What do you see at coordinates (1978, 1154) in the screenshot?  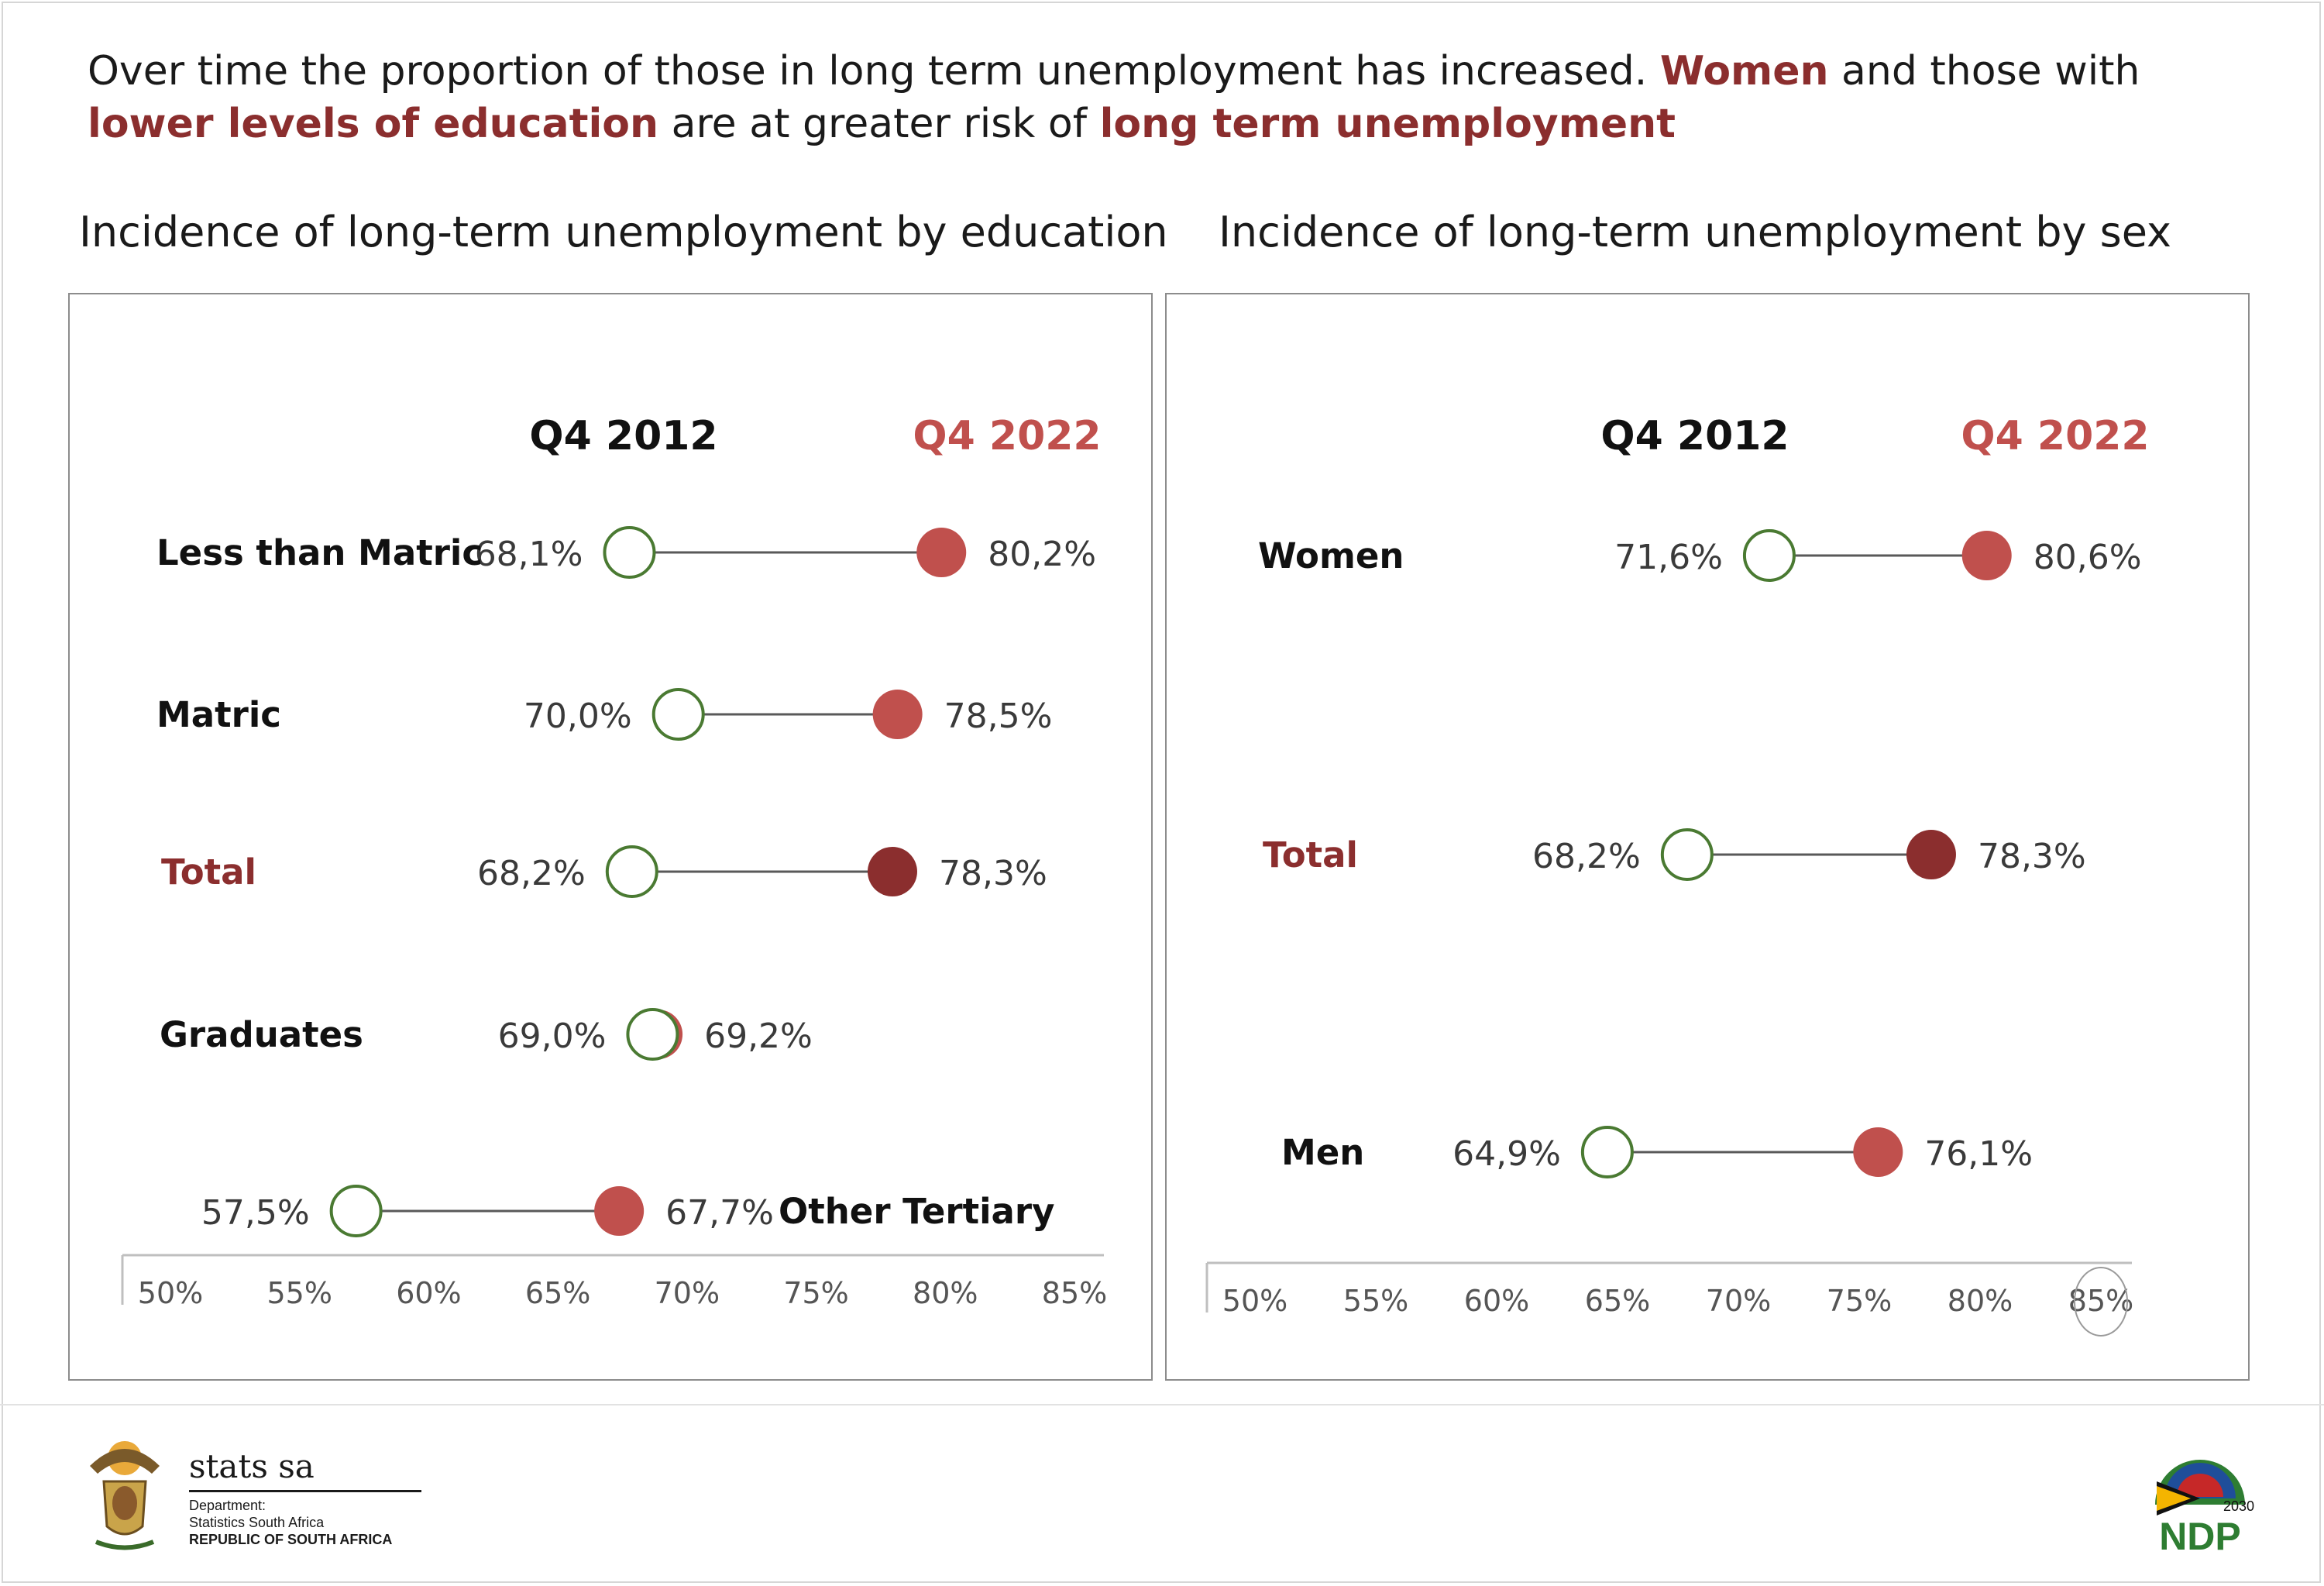 I see `value-label-q2022: 76,1%` at bounding box center [1978, 1154].